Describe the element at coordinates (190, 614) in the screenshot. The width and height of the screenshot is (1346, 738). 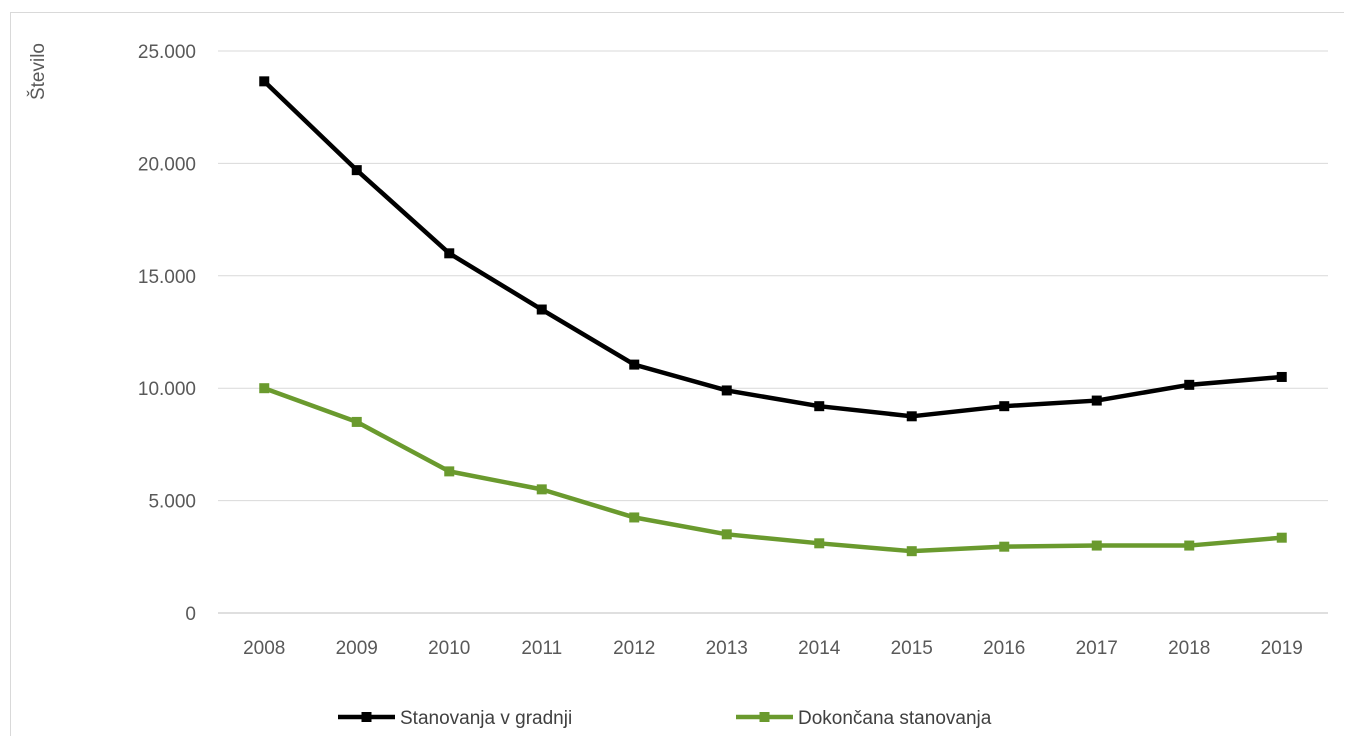
I see `y-tick-label: 0` at that location.